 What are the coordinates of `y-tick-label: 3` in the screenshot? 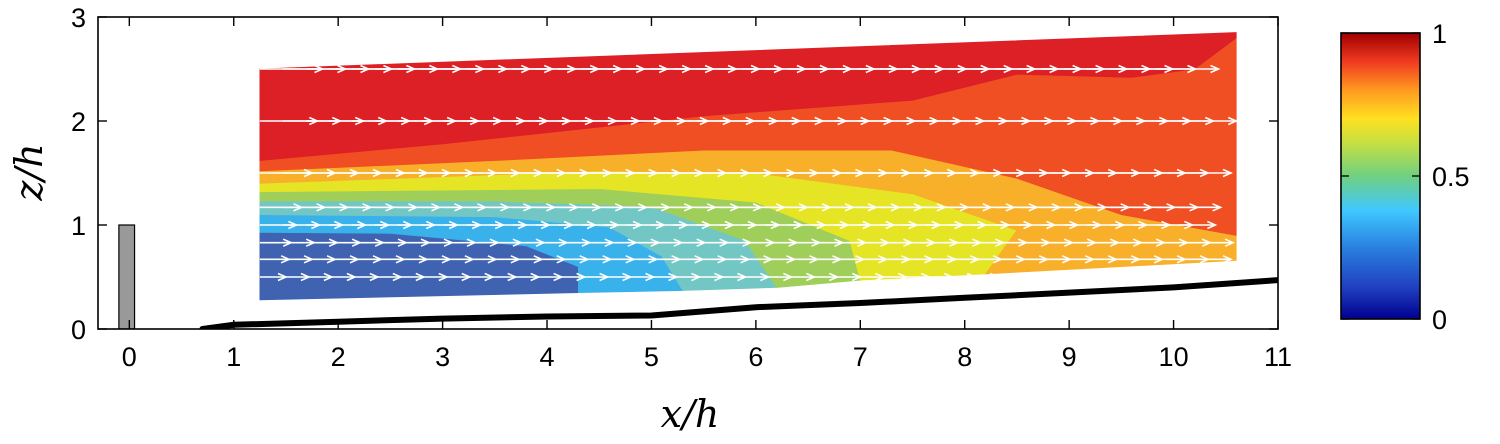 It's located at (78, 18).